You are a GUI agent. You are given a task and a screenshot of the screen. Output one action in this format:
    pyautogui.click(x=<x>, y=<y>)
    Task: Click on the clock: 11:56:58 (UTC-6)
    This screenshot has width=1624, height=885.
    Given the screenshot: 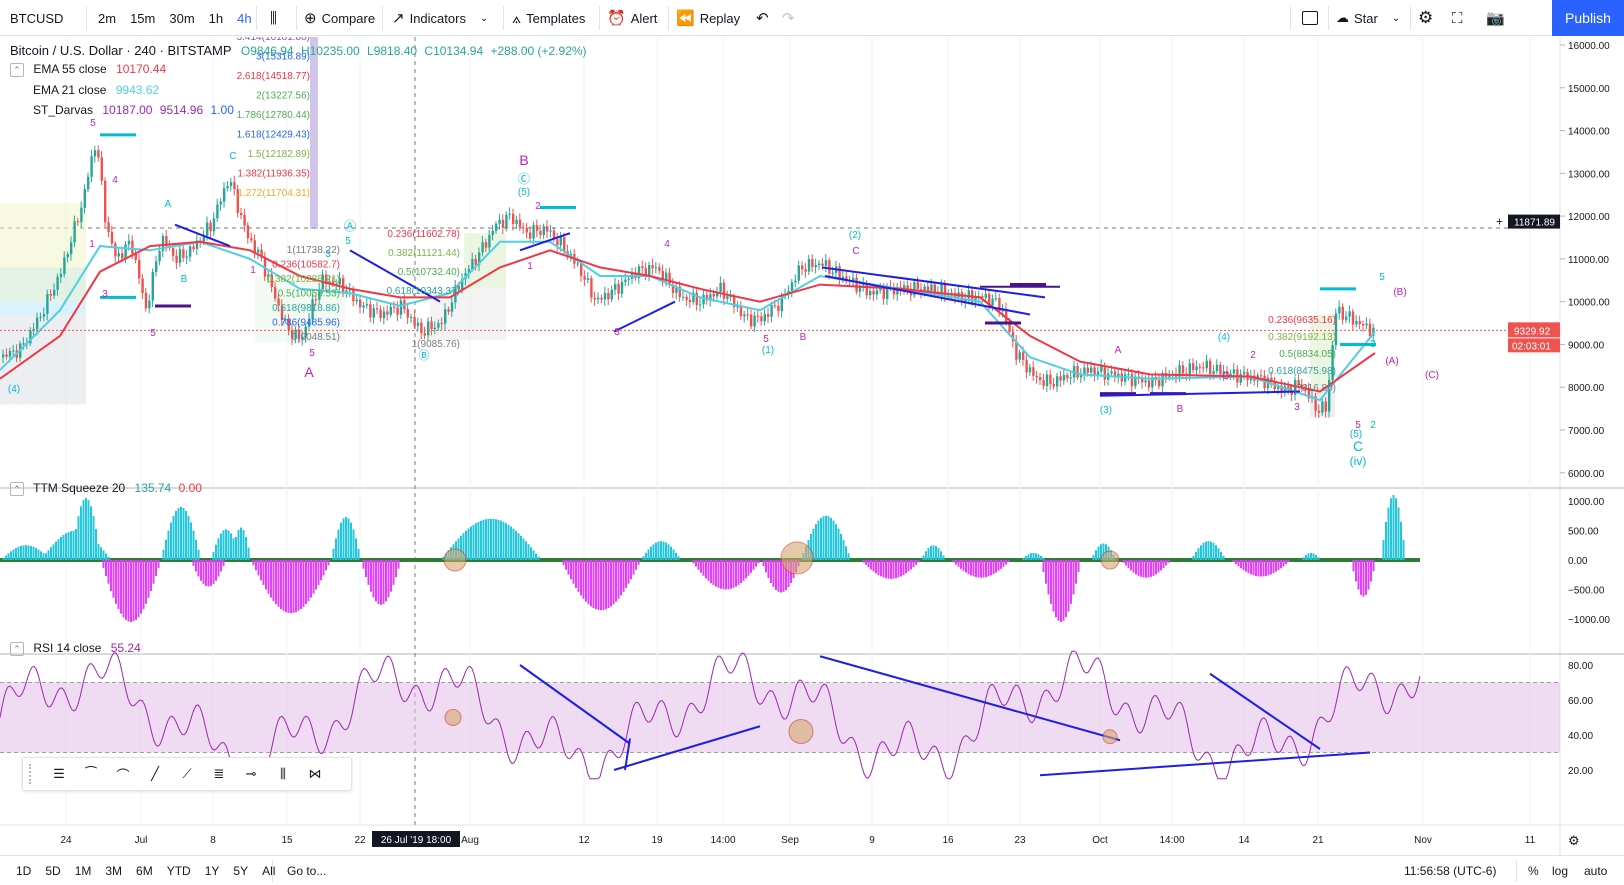 What is the action you would take?
    pyautogui.click(x=1450, y=870)
    